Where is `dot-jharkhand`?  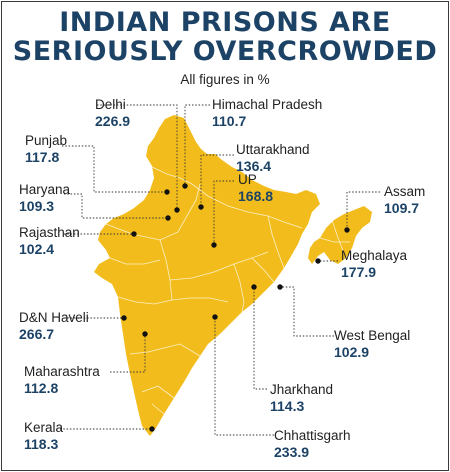 dot-jharkhand is located at coordinates (254, 287).